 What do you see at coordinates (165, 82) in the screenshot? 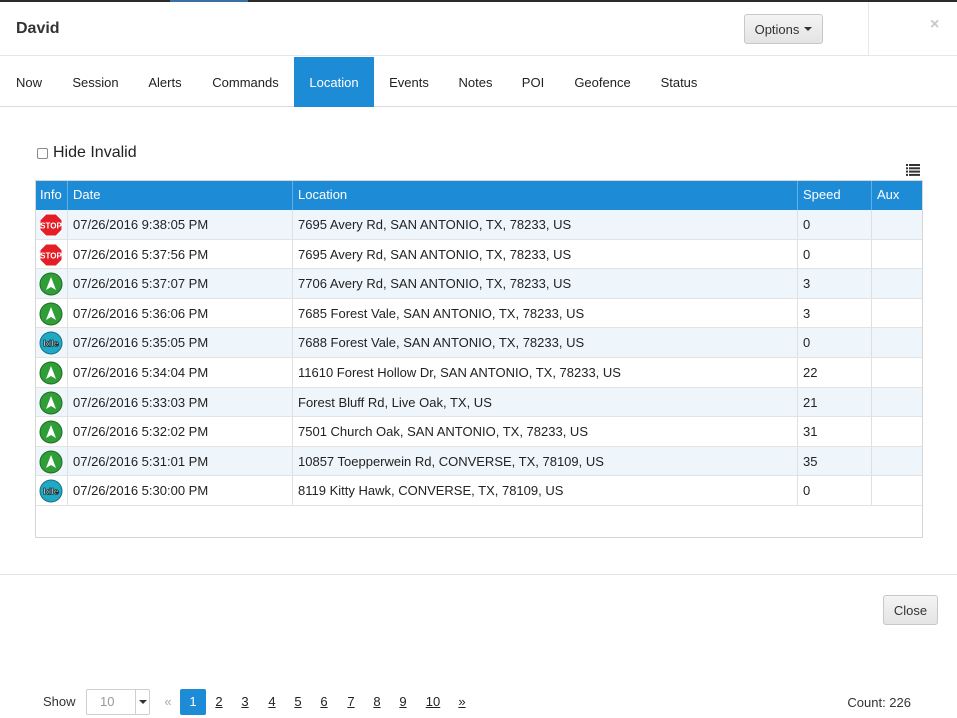
I see `tab-alerts: Alerts` at bounding box center [165, 82].